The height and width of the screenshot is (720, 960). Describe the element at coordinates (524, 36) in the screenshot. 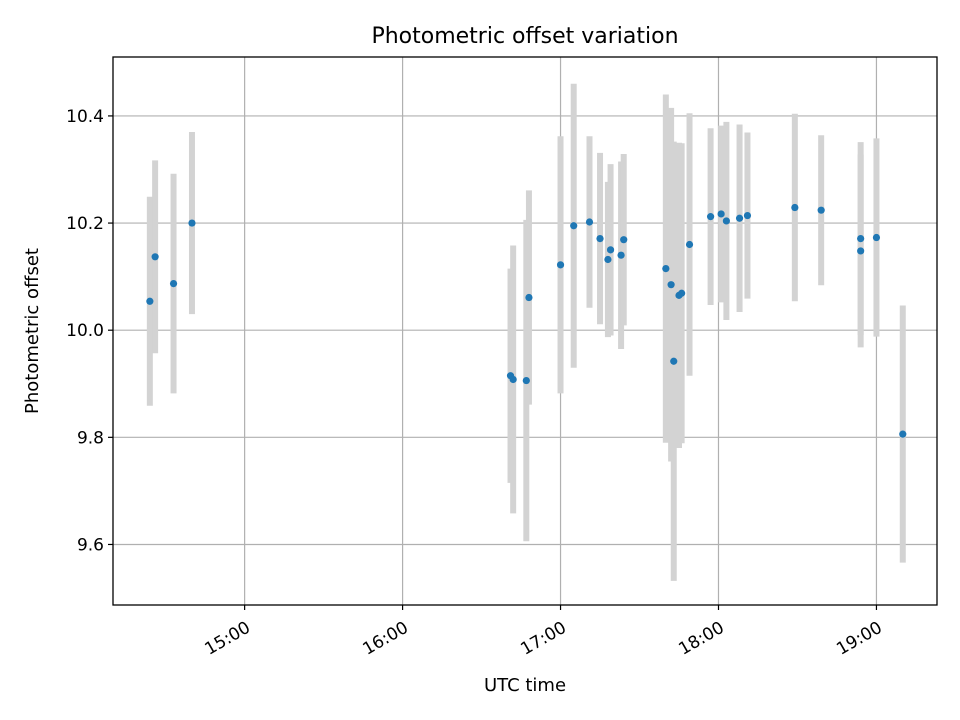

I see `chart-title: Photometric offset variation` at that location.